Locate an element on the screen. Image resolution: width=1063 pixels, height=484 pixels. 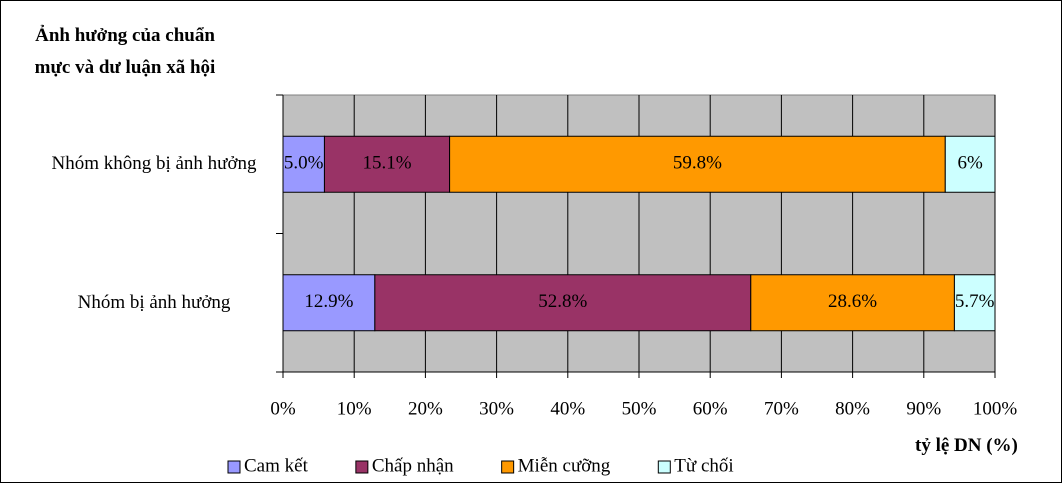
x-axis-title: tỷ lệ DN (%) is located at coordinates (966, 445).